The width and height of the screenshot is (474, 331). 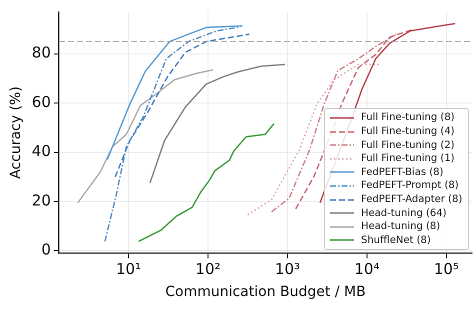 What do you see at coordinates (410, 186) in the screenshot?
I see `legend-label: FedPEFT-Prompt (8)` at bounding box center [410, 186].